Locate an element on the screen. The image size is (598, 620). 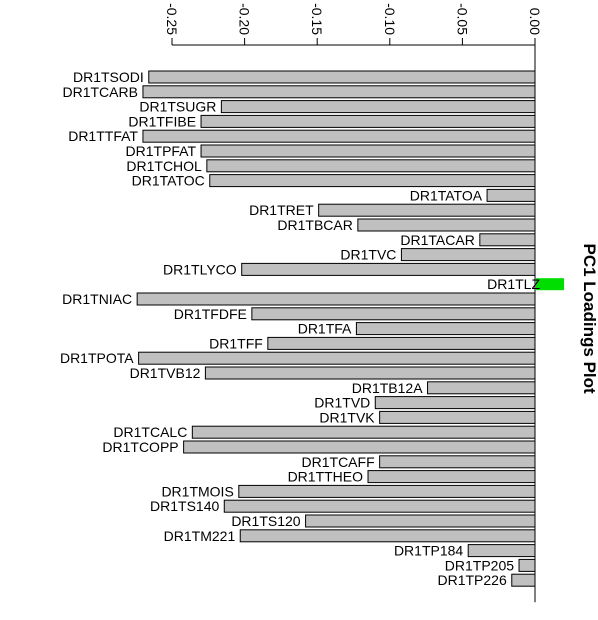
bar-dr1tff is located at coordinates (401, 343).